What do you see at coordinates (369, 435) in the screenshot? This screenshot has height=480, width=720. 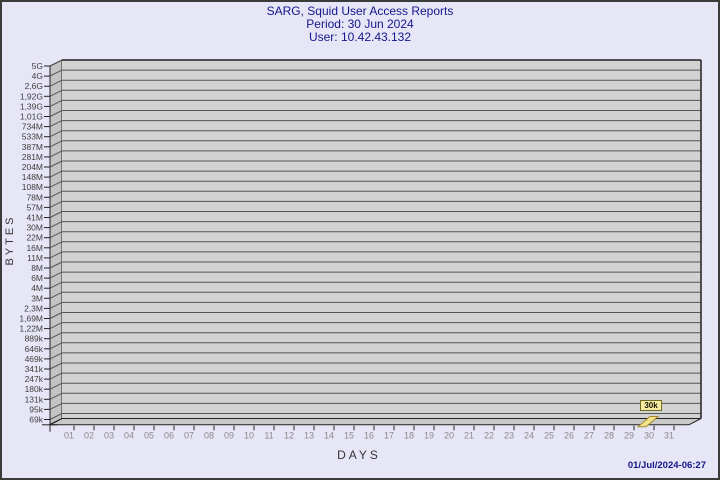 I see `x-tick-label: 16` at bounding box center [369, 435].